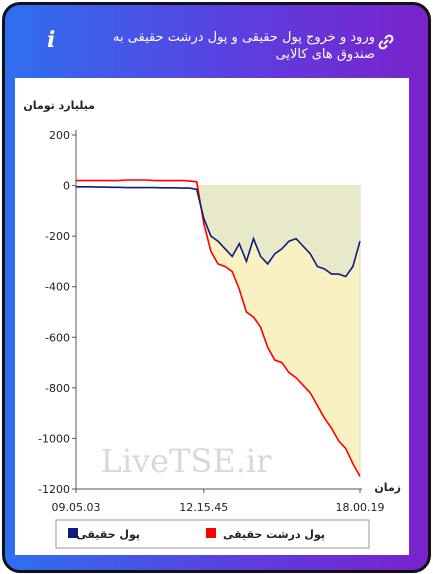 The height and width of the screenshot is (574, 433). I want to click on x-tick-label: 18.00.19, so click(360, 507).